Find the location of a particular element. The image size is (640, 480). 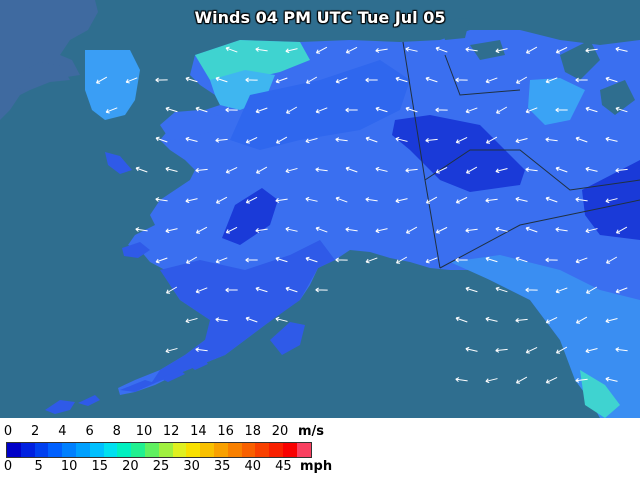

mph-tick-label: 10 is located at coordinates (69, 466).